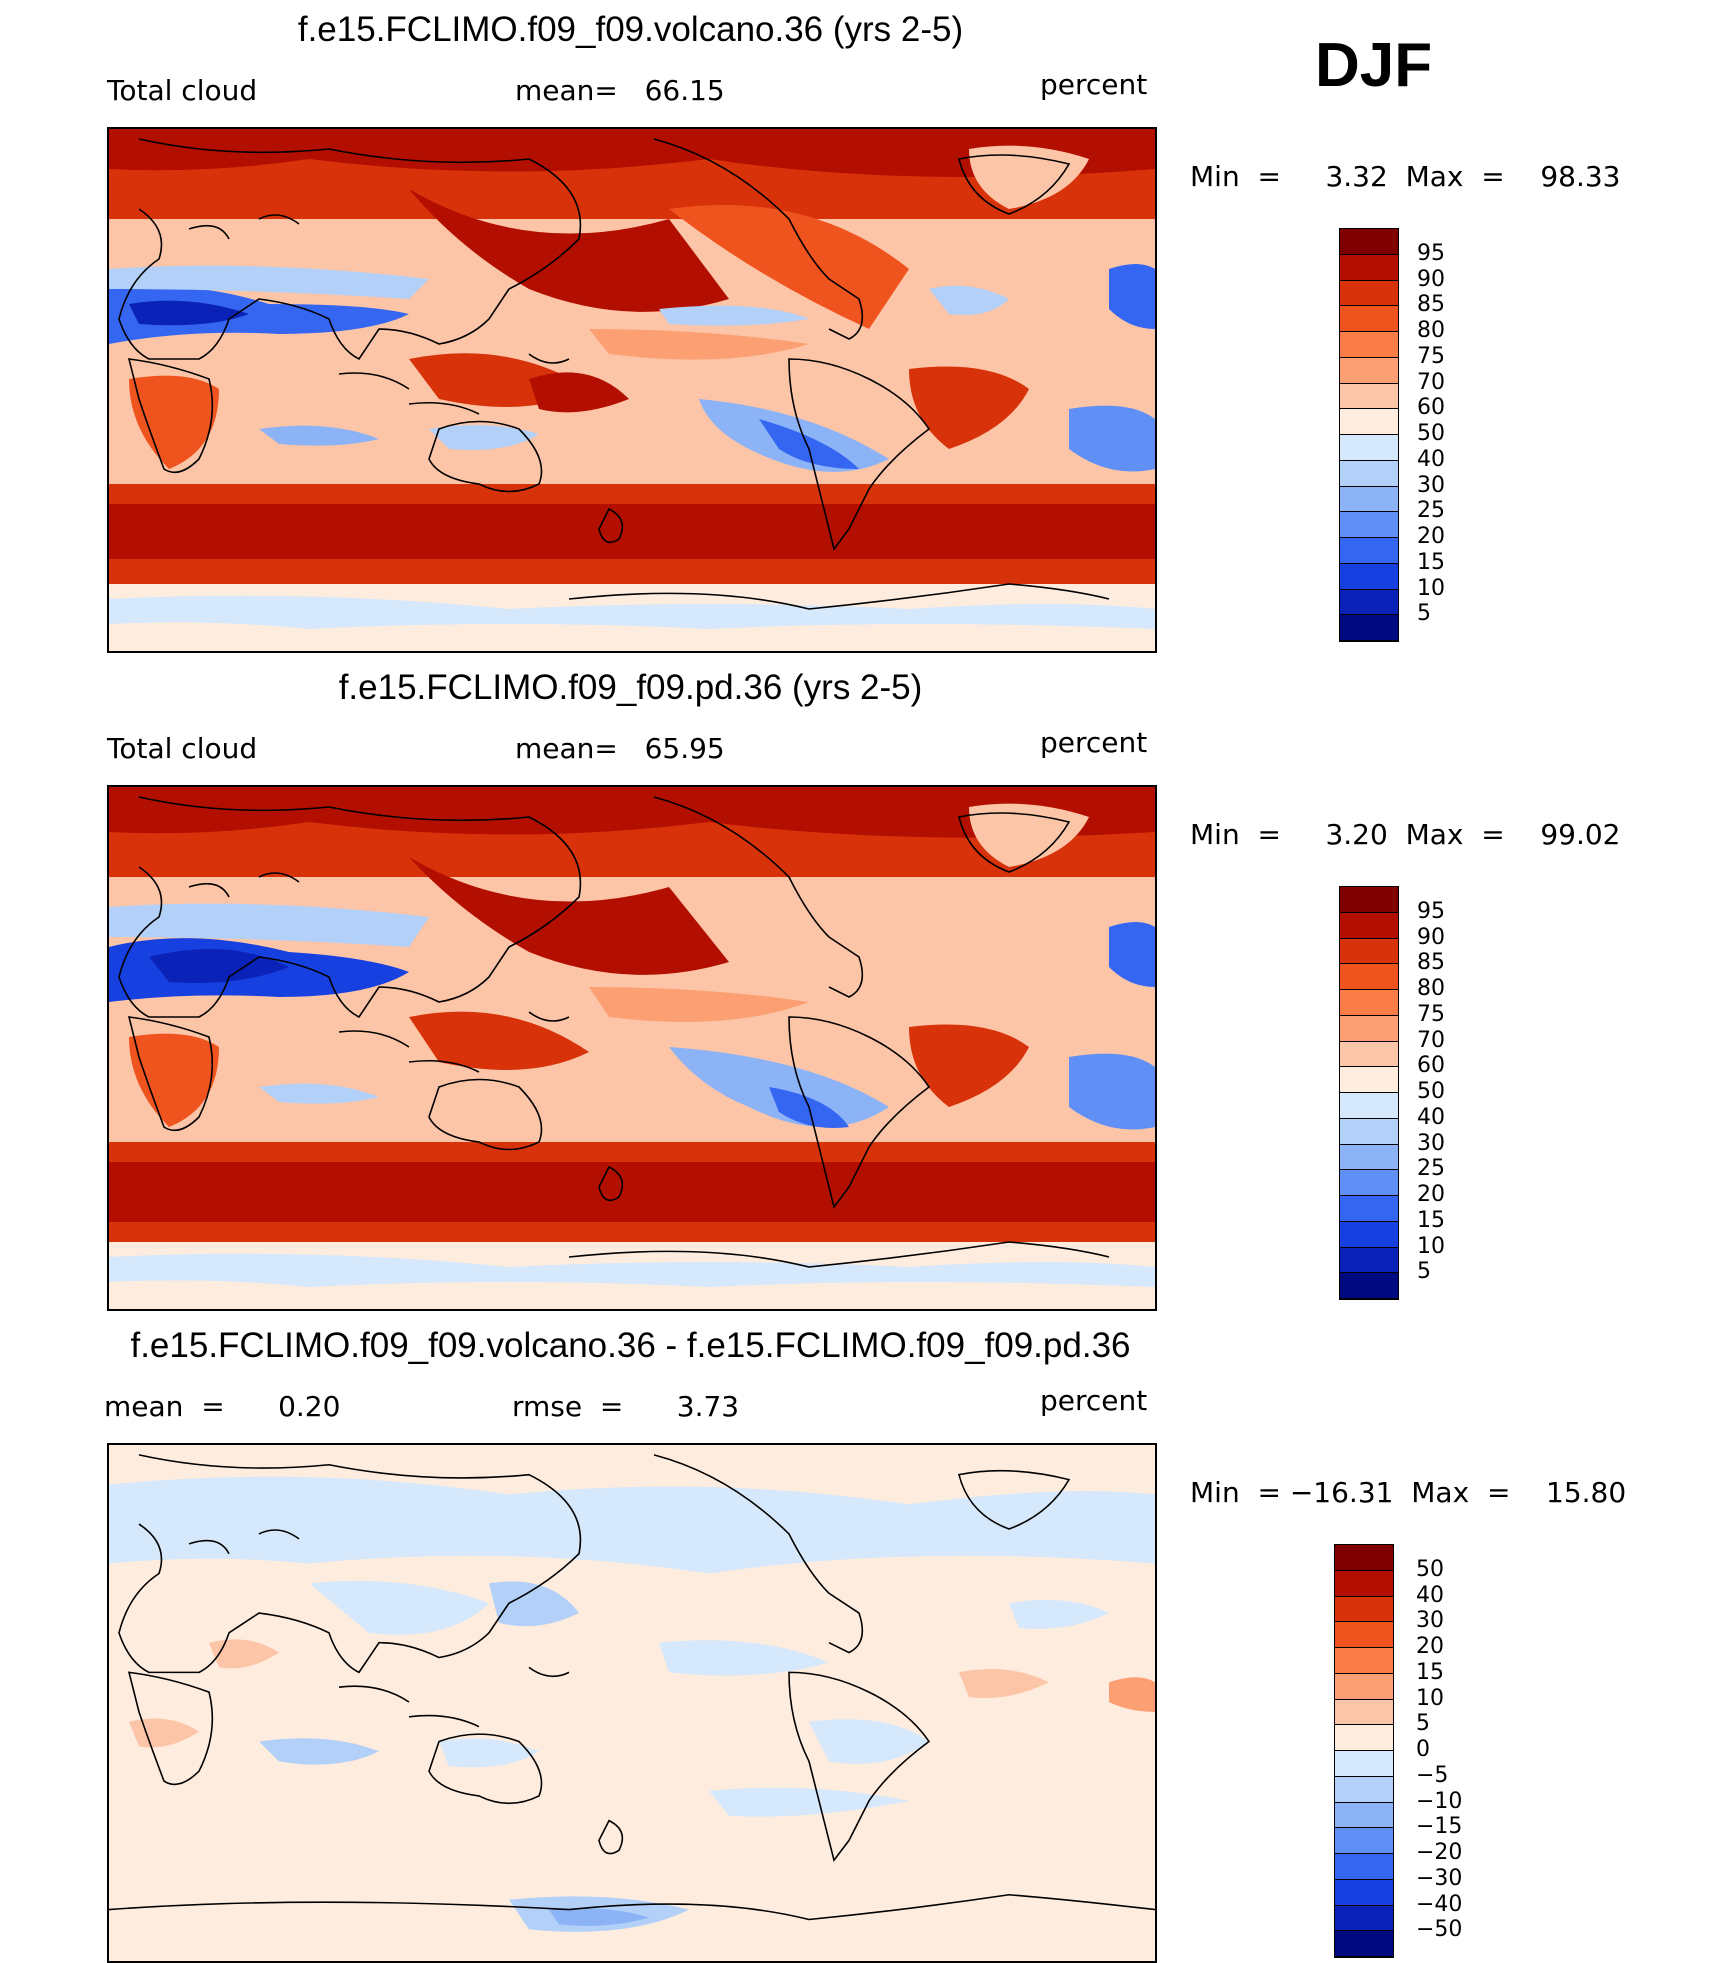 The width and height of the screenshot is (1710, 1963). What do you see at coordinates (626, 1406) in the screenshot?
I see `panel3-rmse-label: rmse = 3.73` at bounding box center [626, 1406].